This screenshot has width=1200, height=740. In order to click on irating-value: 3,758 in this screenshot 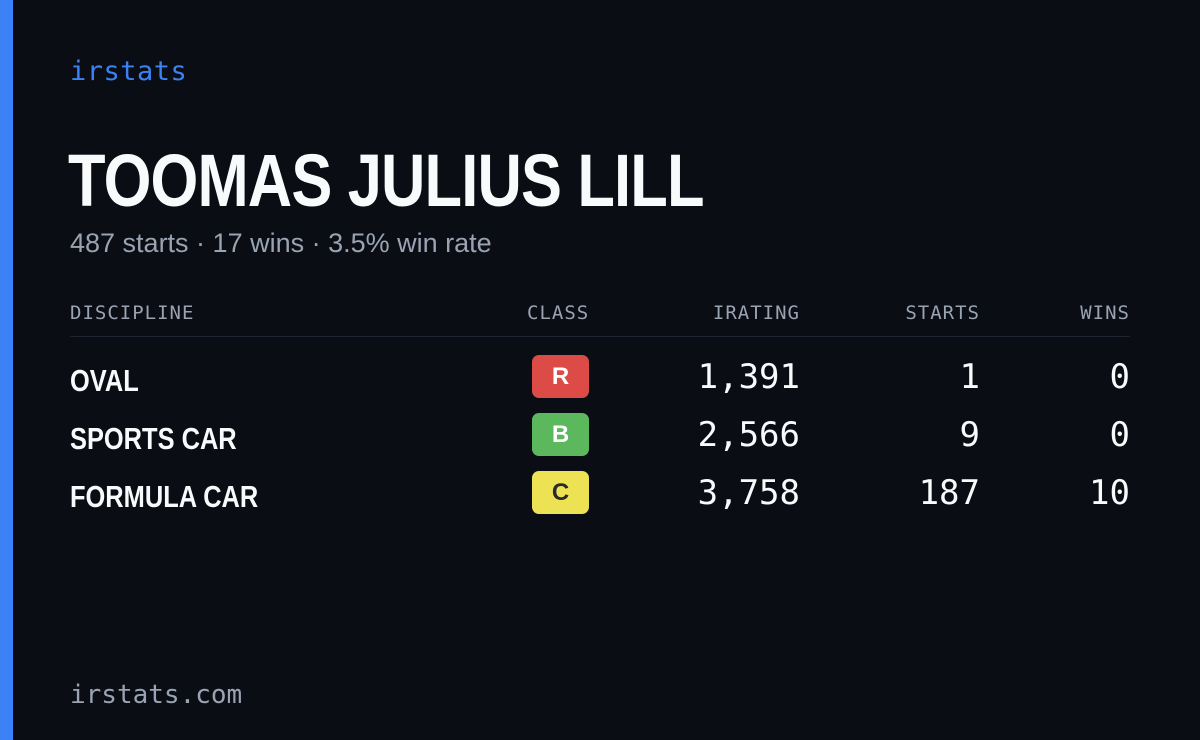, I will do `click(748, 493)`.